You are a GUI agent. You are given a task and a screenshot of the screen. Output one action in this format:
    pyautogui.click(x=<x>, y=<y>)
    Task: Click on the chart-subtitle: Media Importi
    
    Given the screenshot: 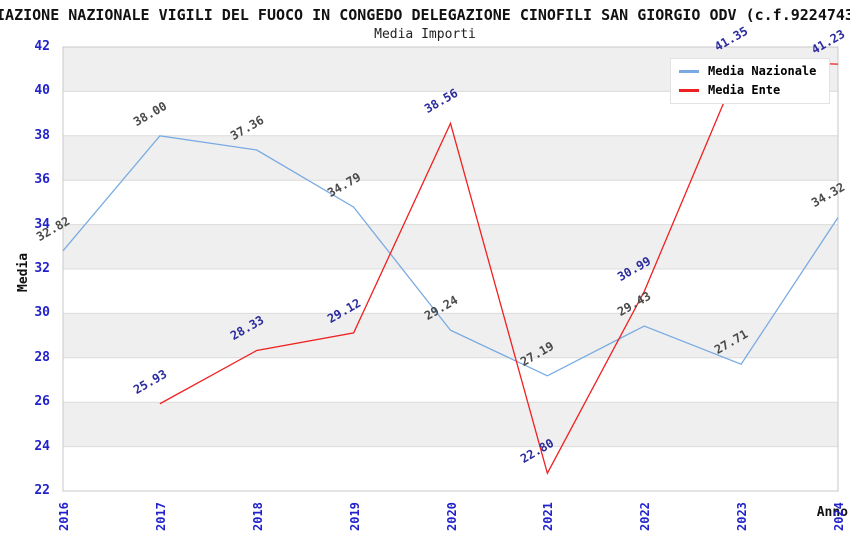 What is the action you would take?
    pyautogui.click(x=425, y=34)
    